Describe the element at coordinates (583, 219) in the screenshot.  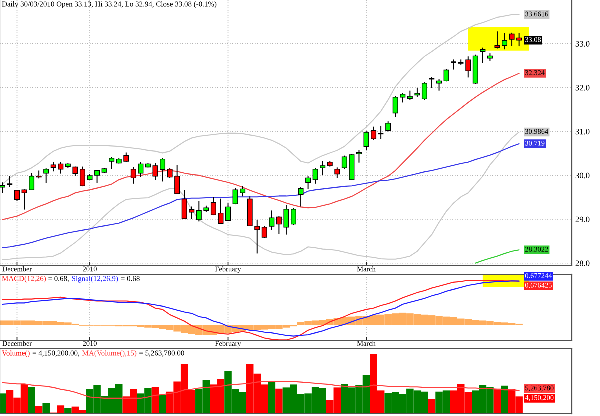
I see `y-tick-label: 29.0` at that location.